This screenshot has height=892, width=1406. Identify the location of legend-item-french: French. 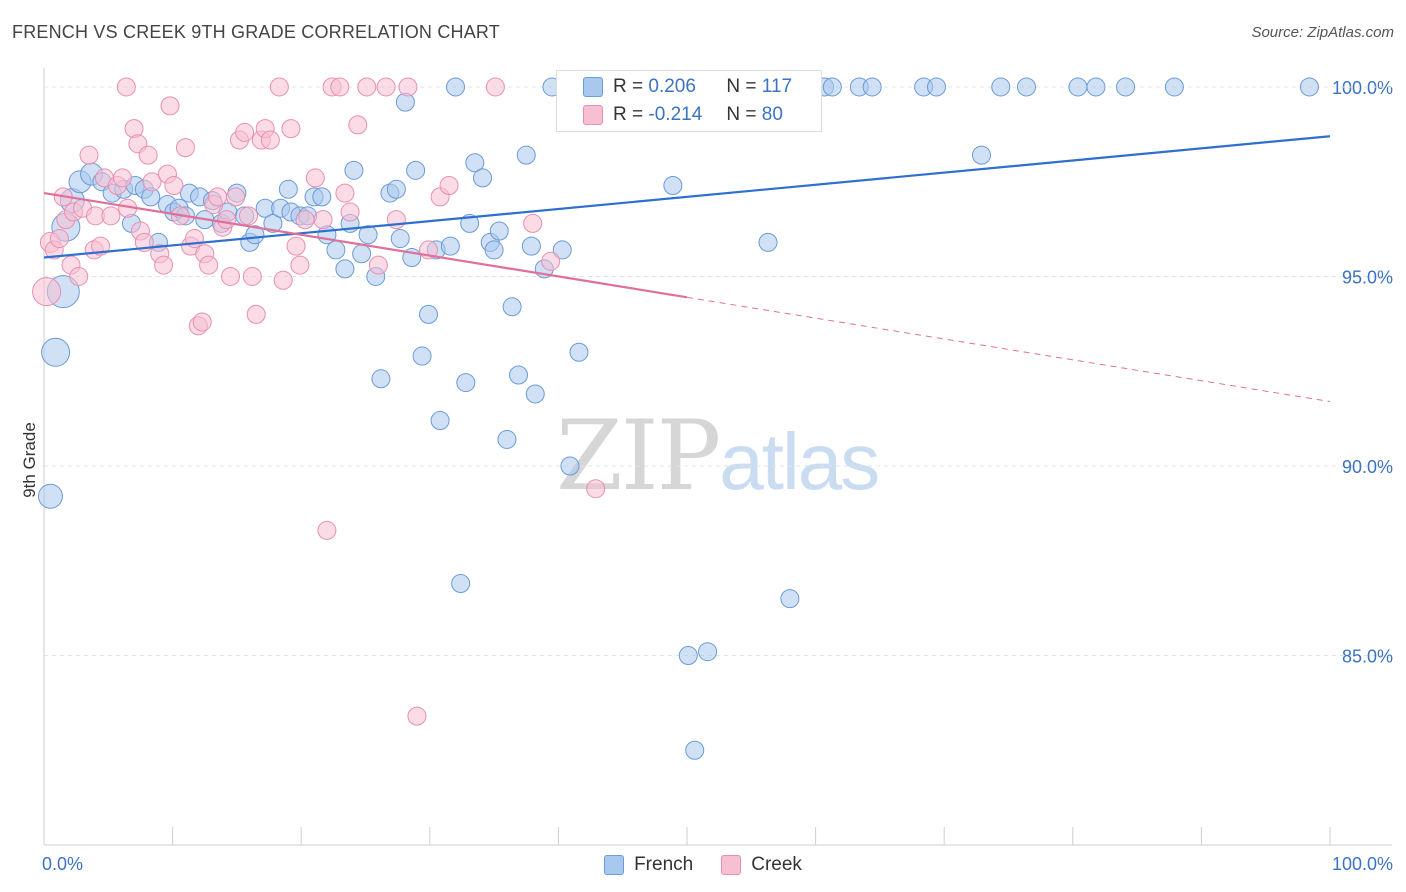
(648, 865).